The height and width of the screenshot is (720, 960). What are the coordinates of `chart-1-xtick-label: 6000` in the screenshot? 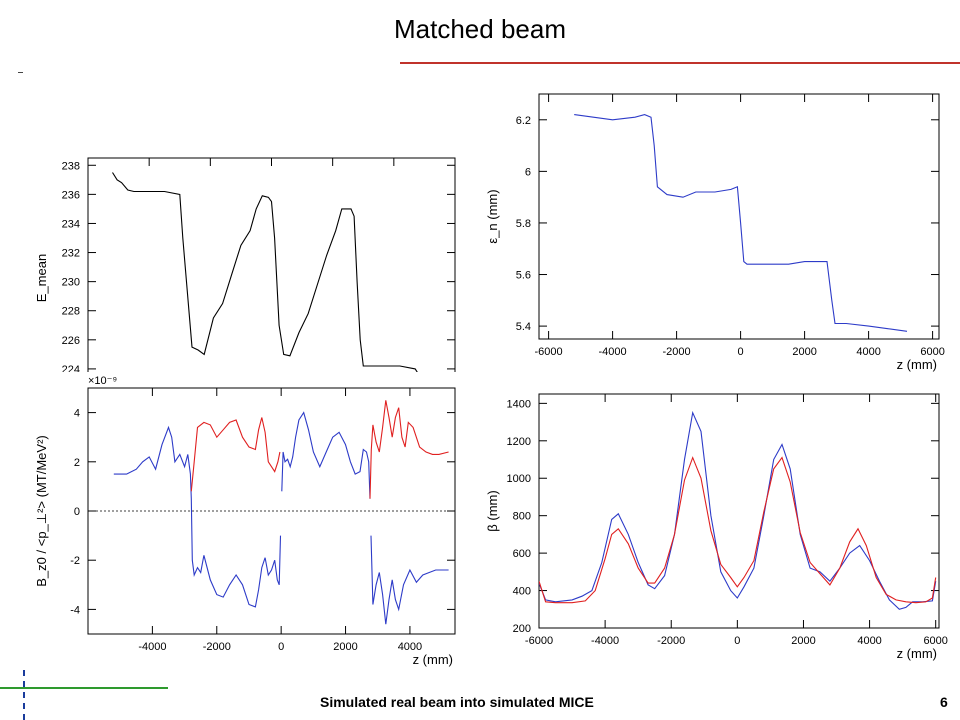 It's located at (932, 352).